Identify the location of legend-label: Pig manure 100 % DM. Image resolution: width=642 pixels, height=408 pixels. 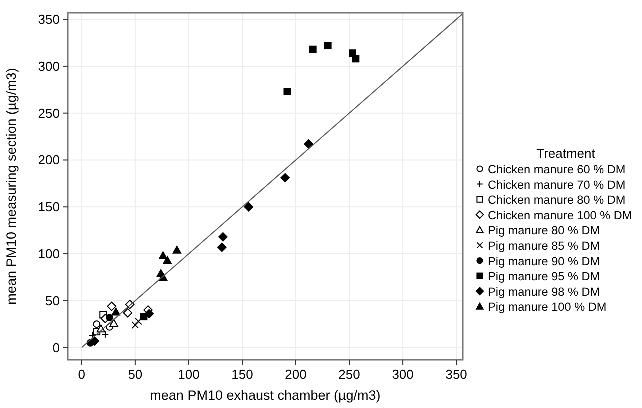
(547, 307).